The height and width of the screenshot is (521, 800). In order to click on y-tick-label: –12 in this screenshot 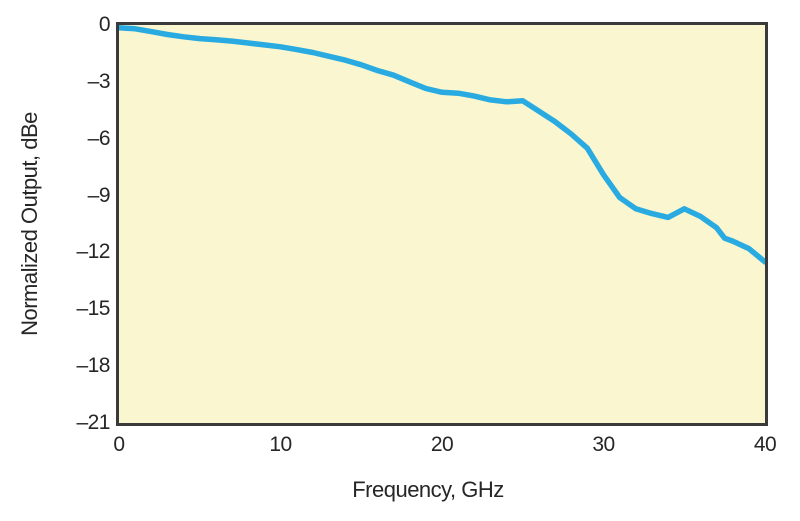, I will do `click(93, 252)`.